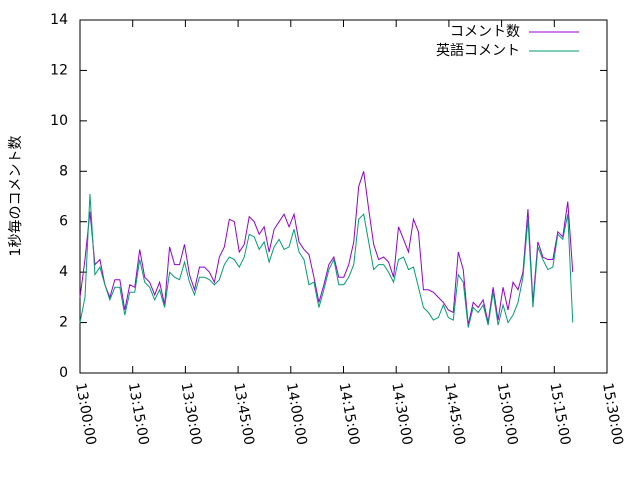 Image resolution: width=640 pixels, height=480 pixels. Describe the element at coordinates (63, 222) in the screenshot. I see `y-tick-label: 6` at that location.